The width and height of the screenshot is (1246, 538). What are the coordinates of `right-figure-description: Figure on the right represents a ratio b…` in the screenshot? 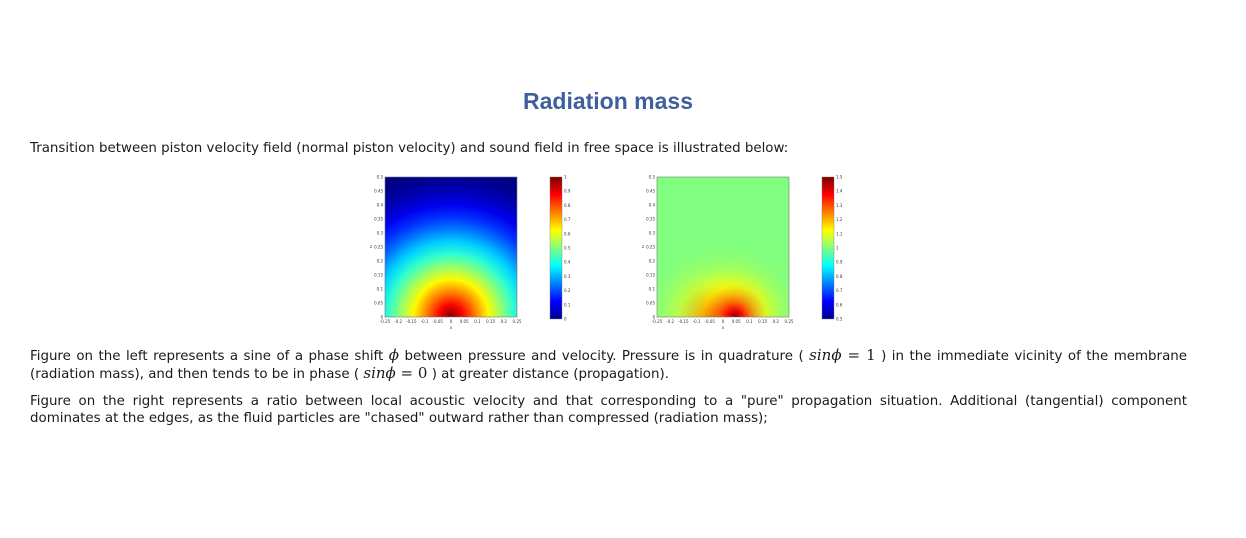 It's located at (608, 410).